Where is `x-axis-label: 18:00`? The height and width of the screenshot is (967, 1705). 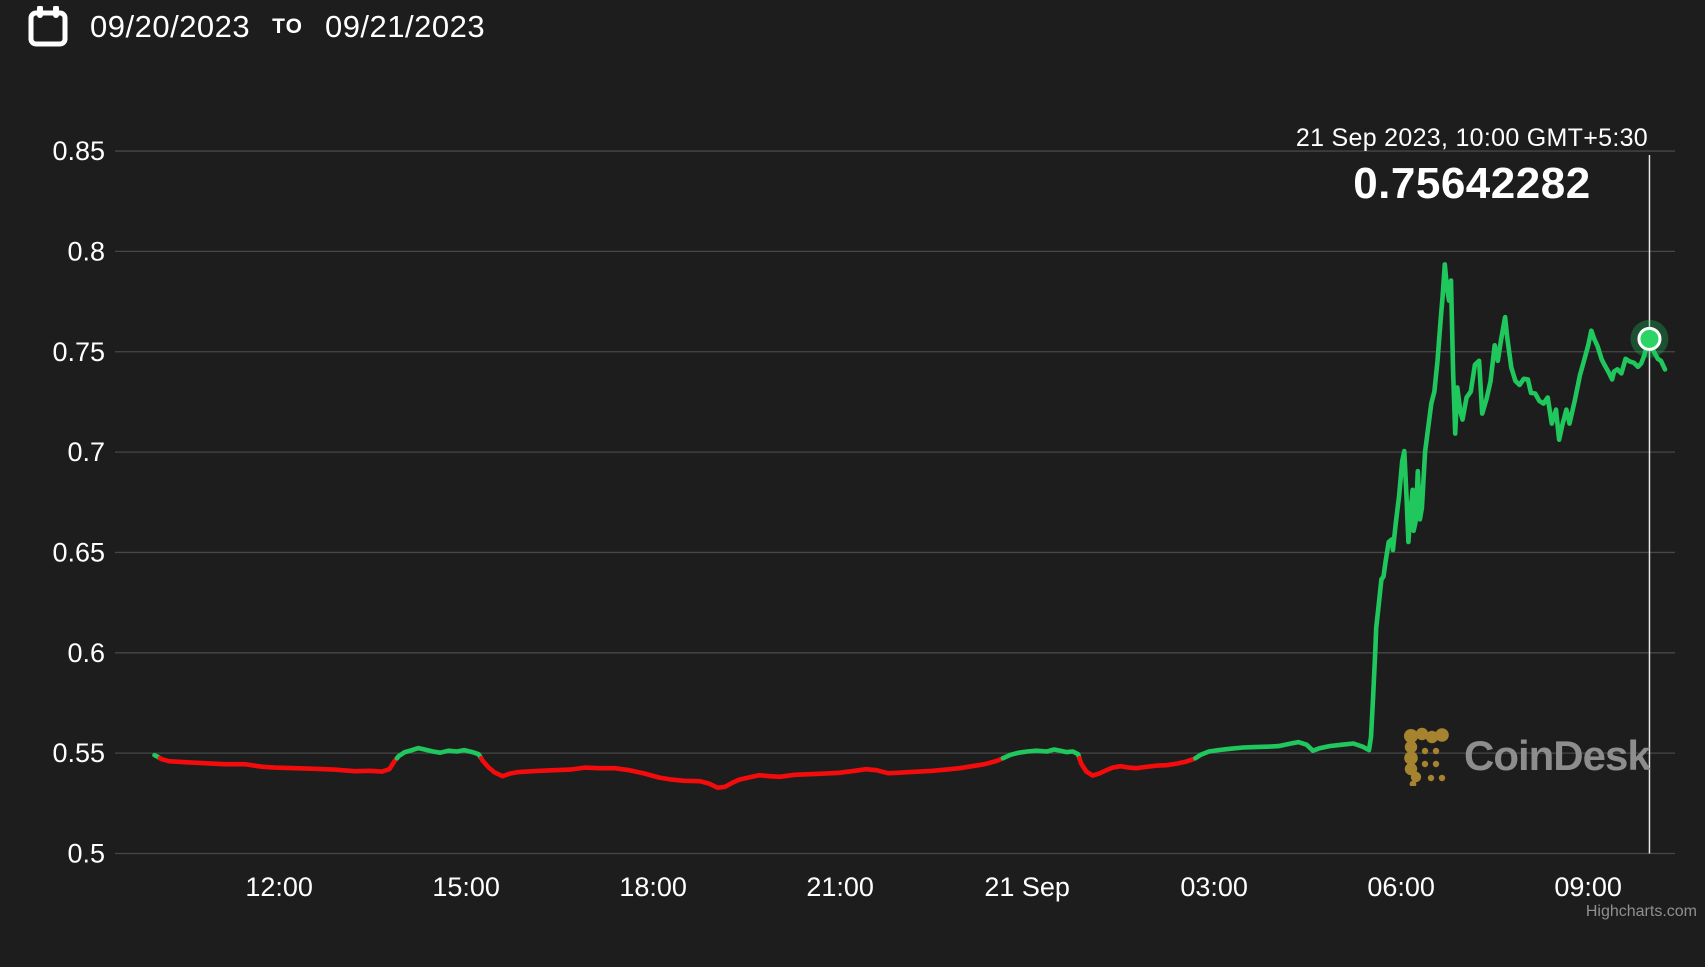 x-axis-label: 18:00 is located at coordinates (653, 887).